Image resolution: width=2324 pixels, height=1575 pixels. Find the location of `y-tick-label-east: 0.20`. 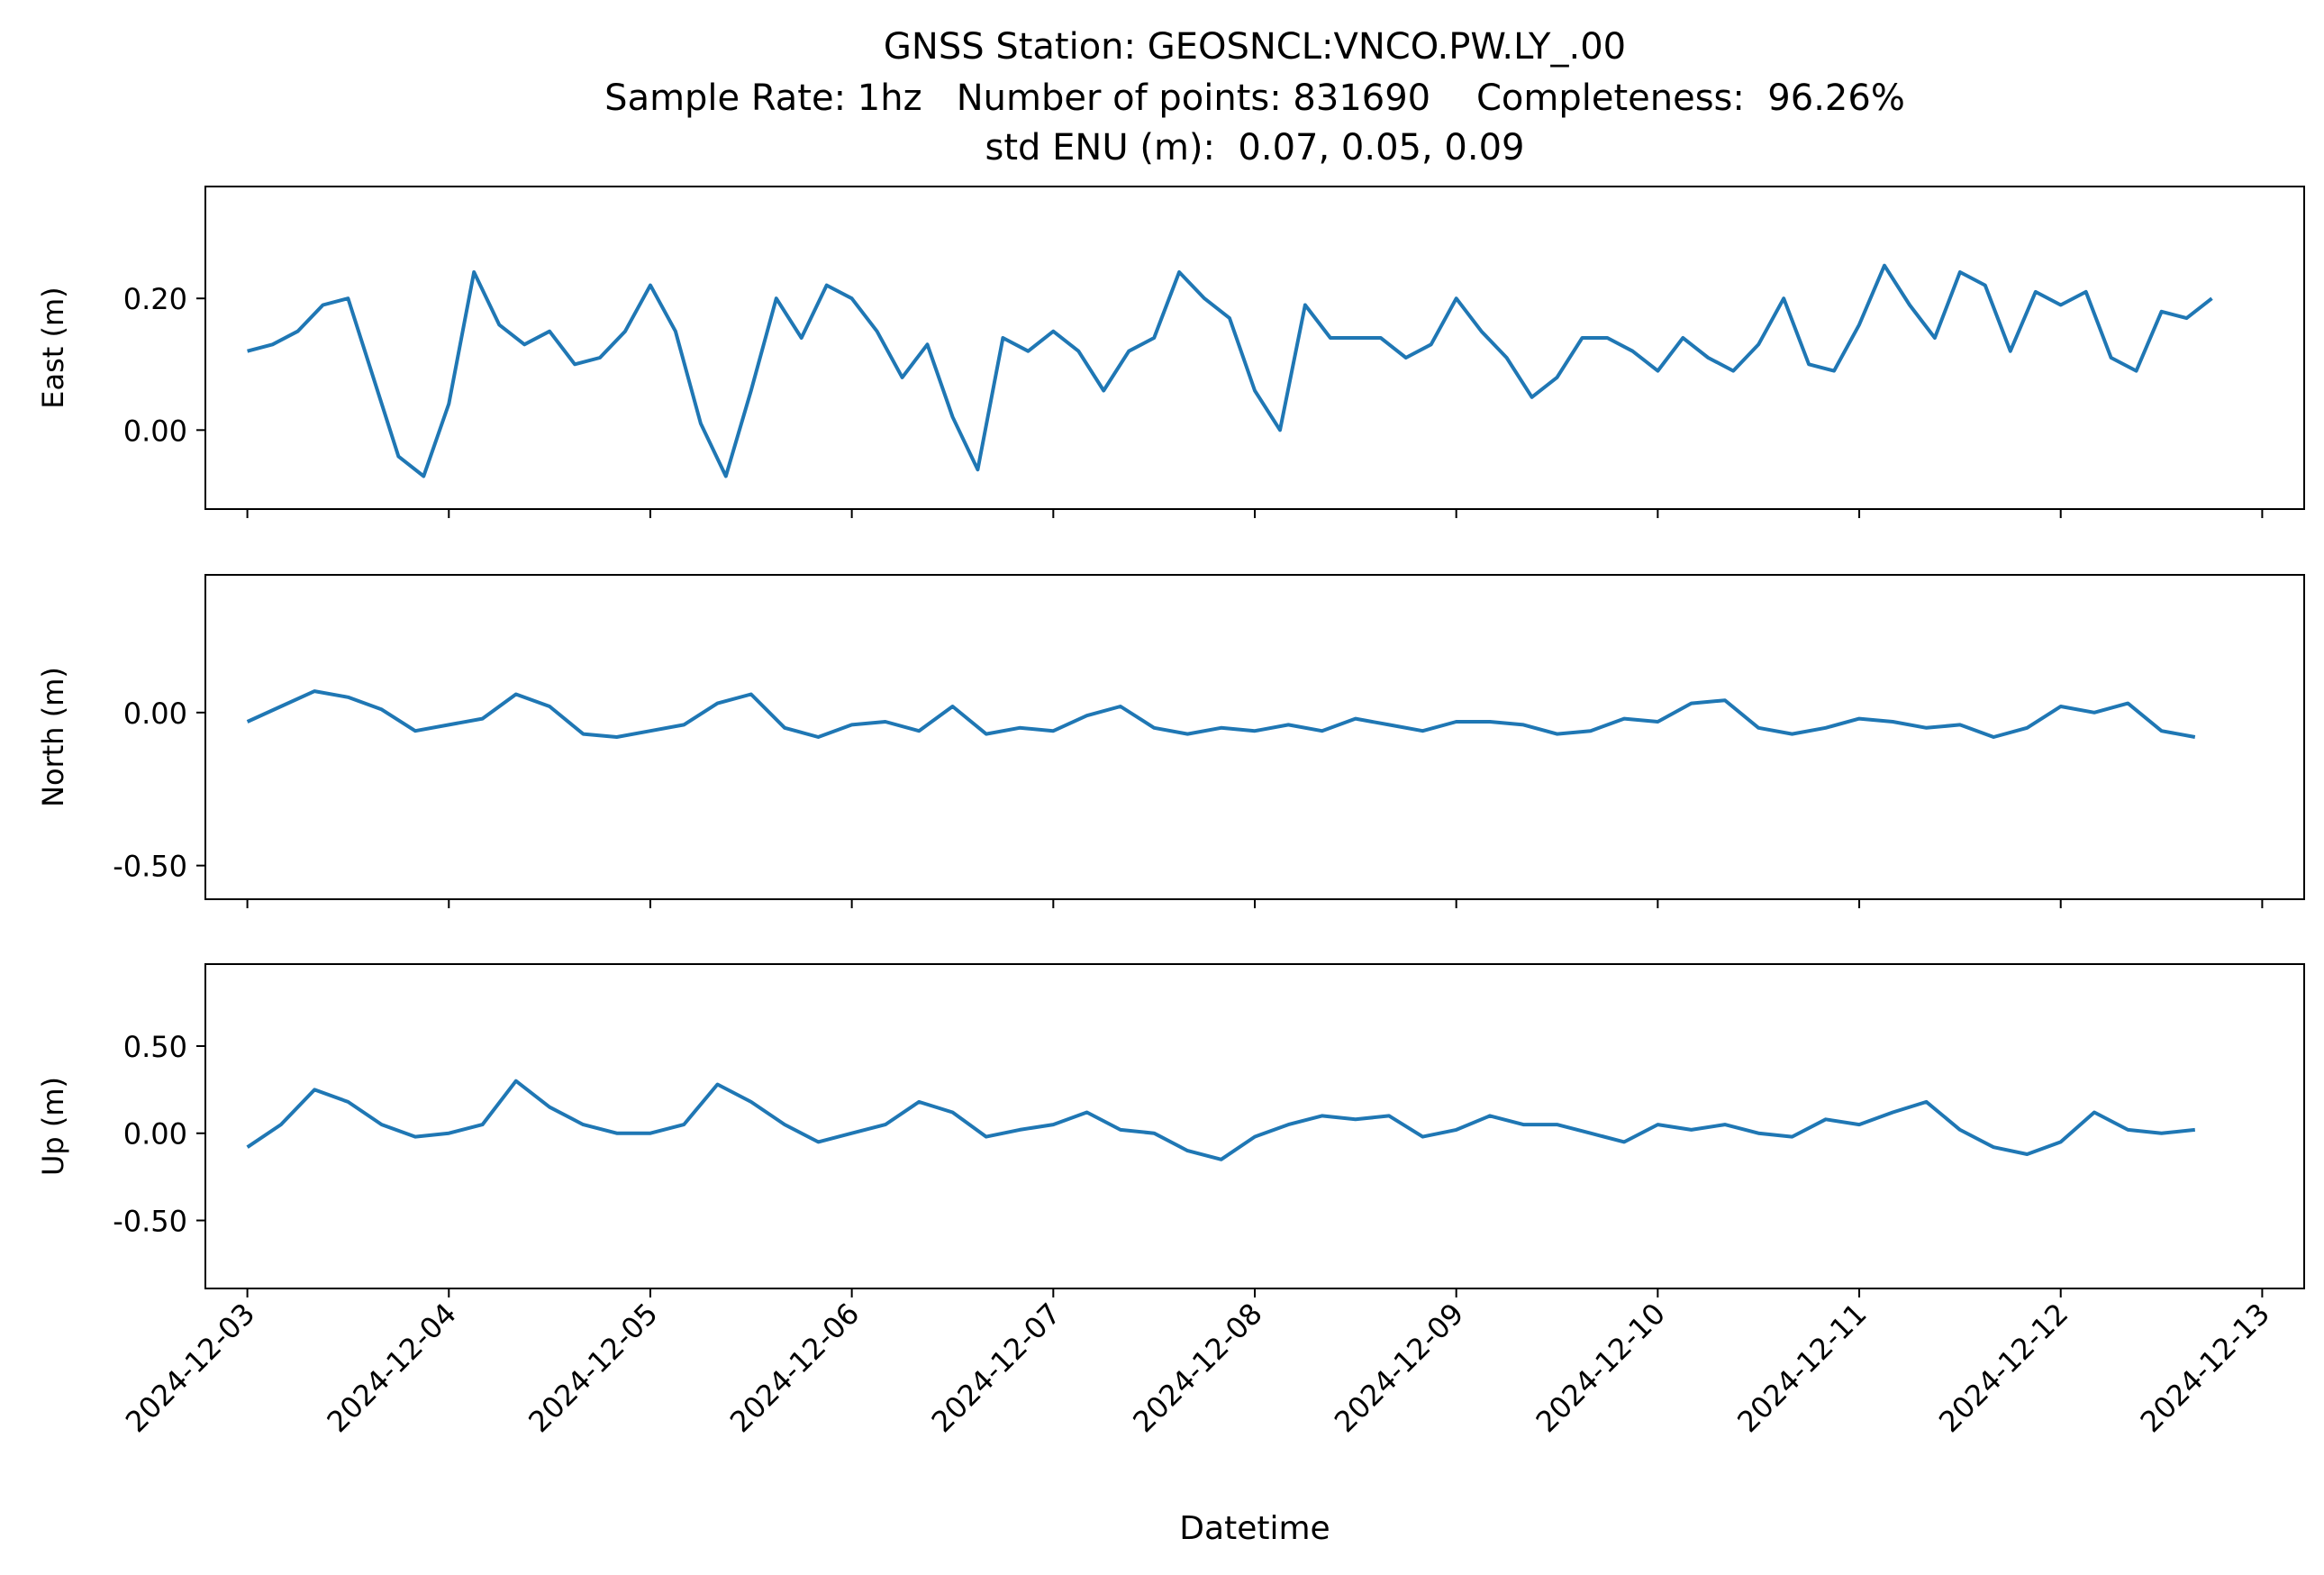

y-tick-label-east: 0.20 is located at coordinates (155, 299).